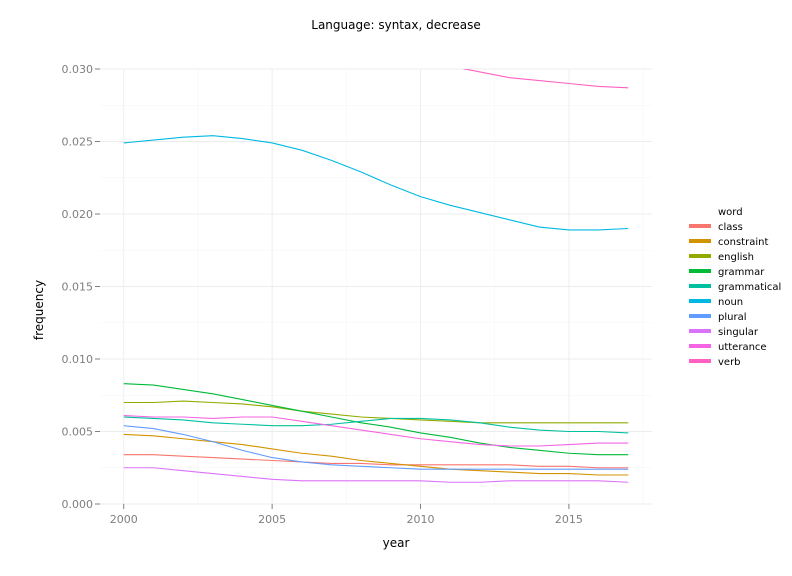 The height and width of the screenshot is (576, 792). What do you see at coordinates (39, 310) in the screenshot?
I see `y-axis-title: frequency` at bounding box center [39, 310].